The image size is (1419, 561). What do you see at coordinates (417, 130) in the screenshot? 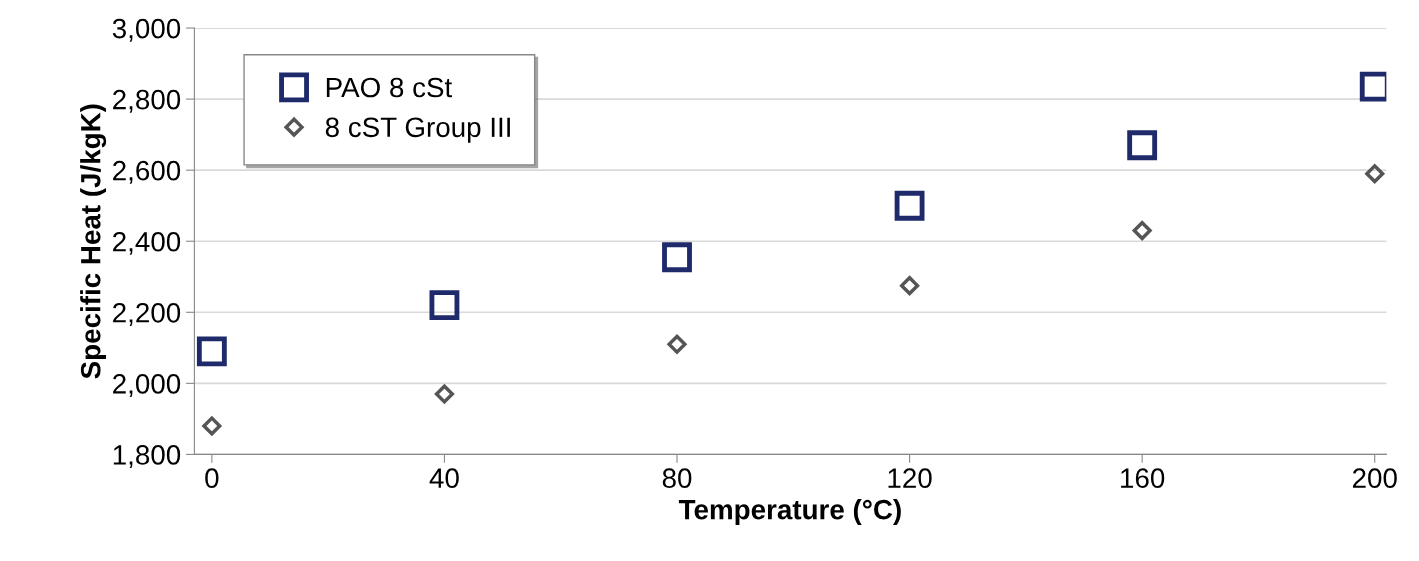
I see `legend-label: 8 cST Group III` at bounding box center [417, 130].